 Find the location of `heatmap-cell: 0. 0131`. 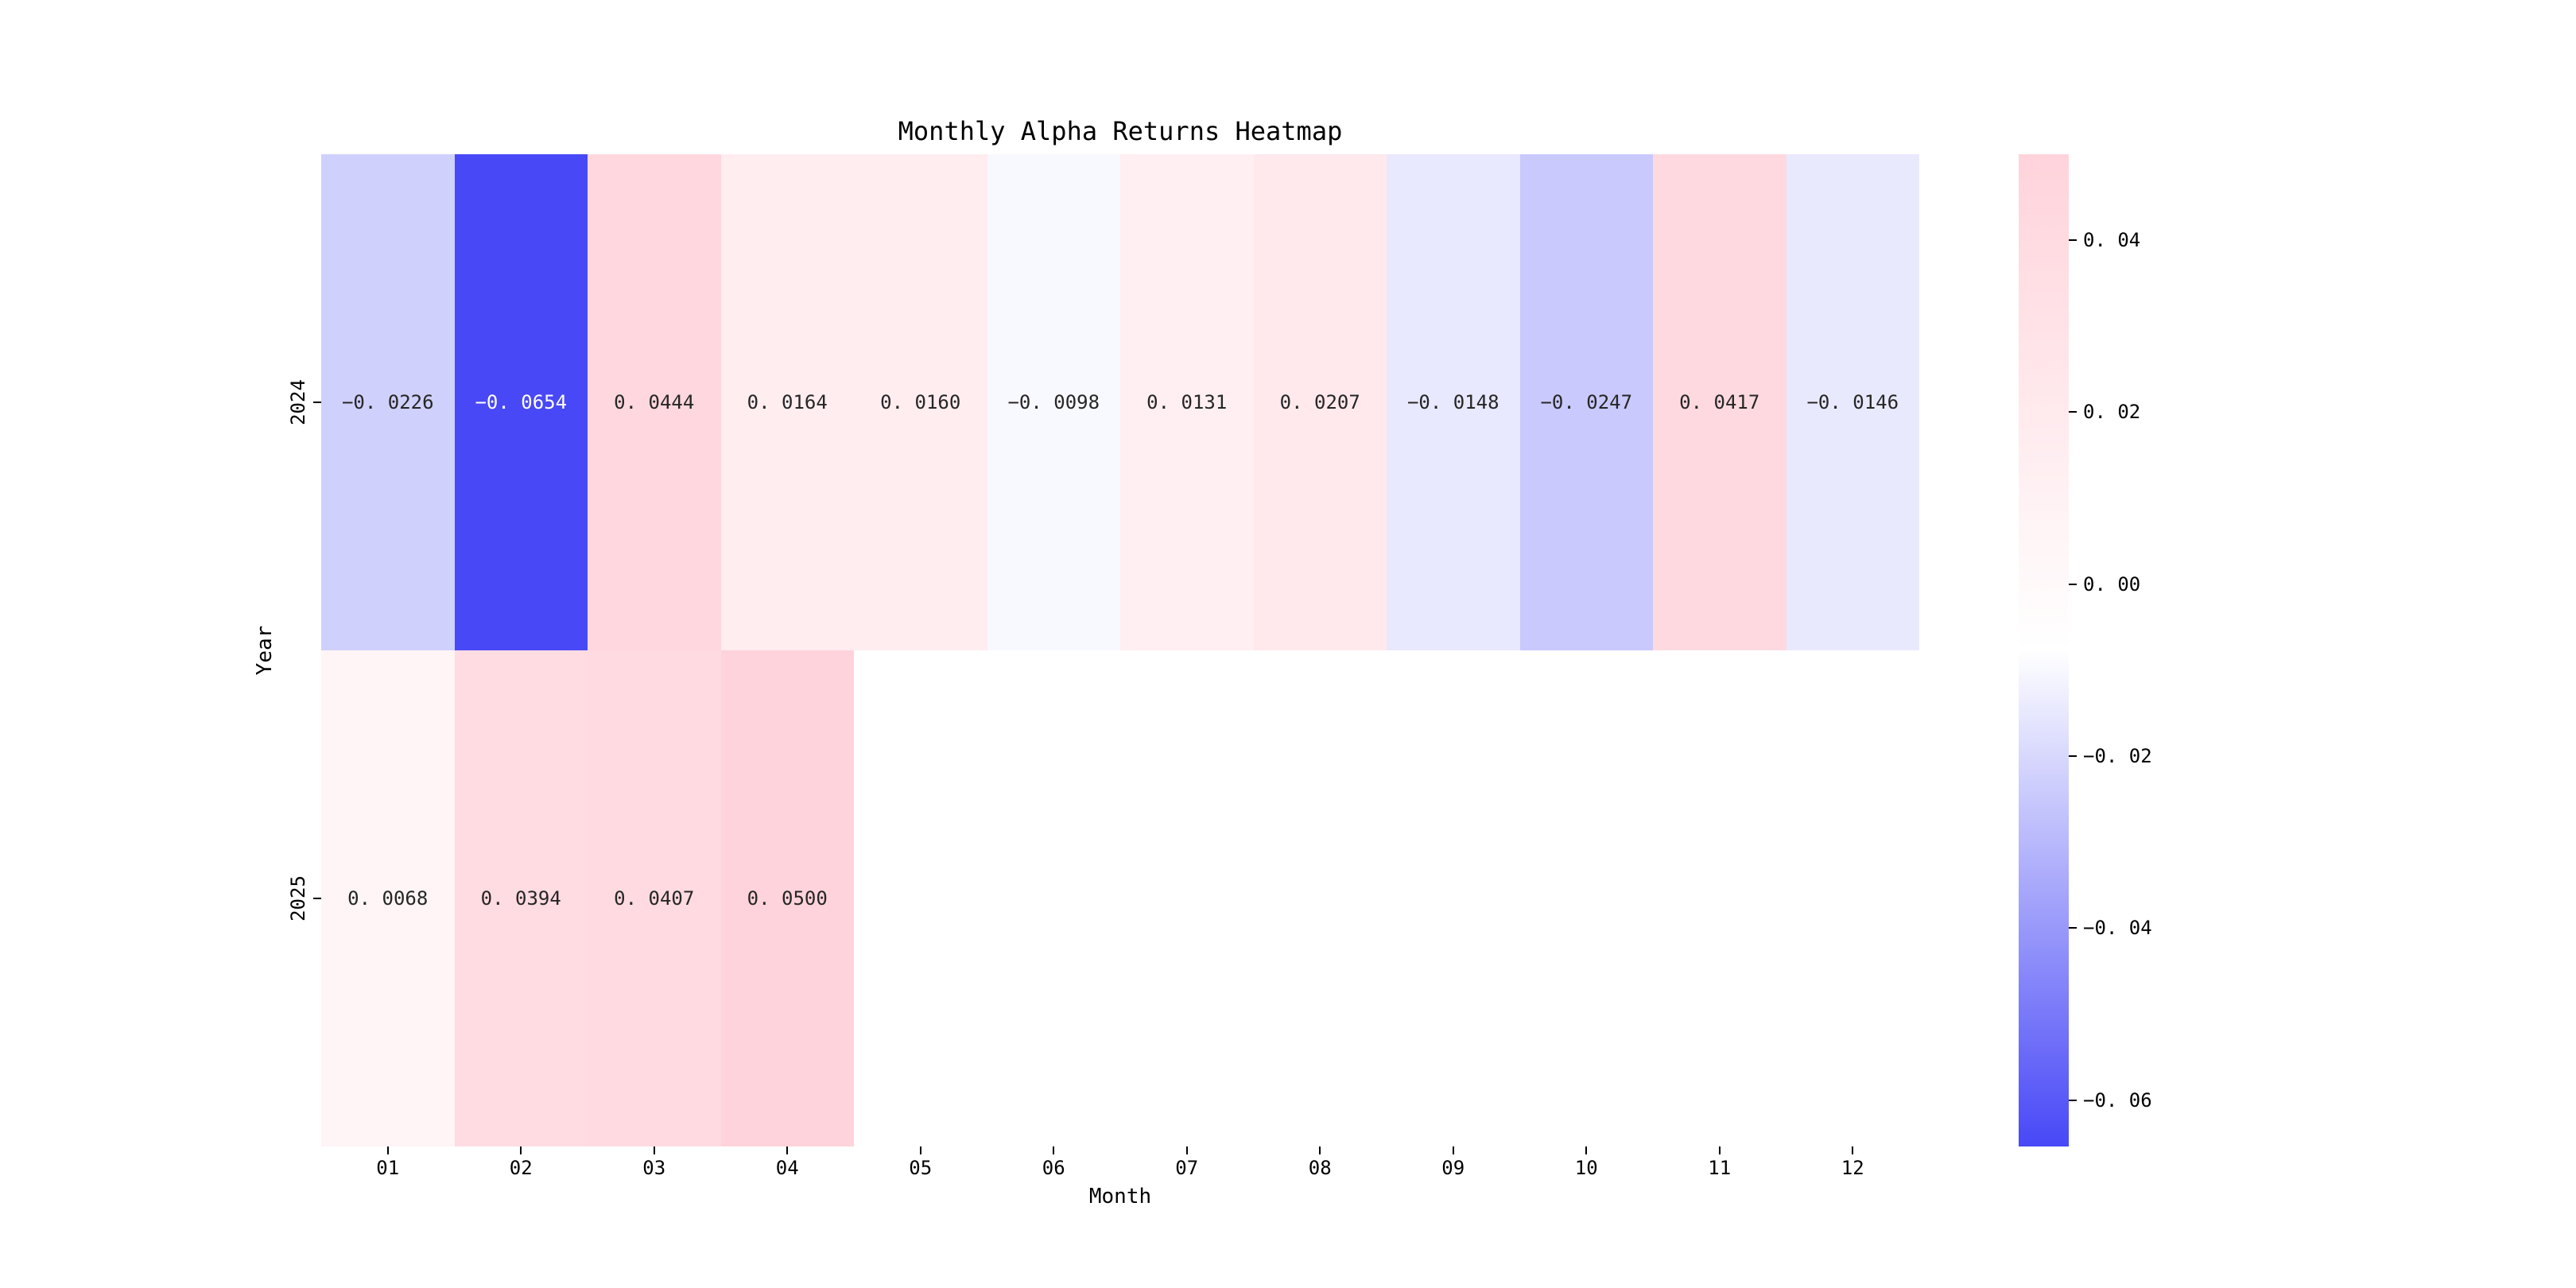

heatmap-cell: 0. 0131 is located at coordinates (1187, 402).